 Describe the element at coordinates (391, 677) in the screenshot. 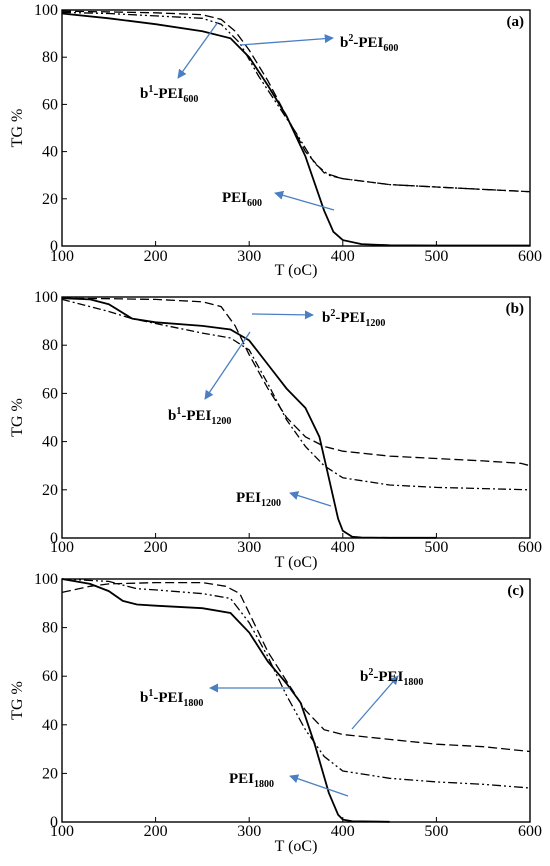

I see `annotation-label-b2: b2-PEI1800` at that location.